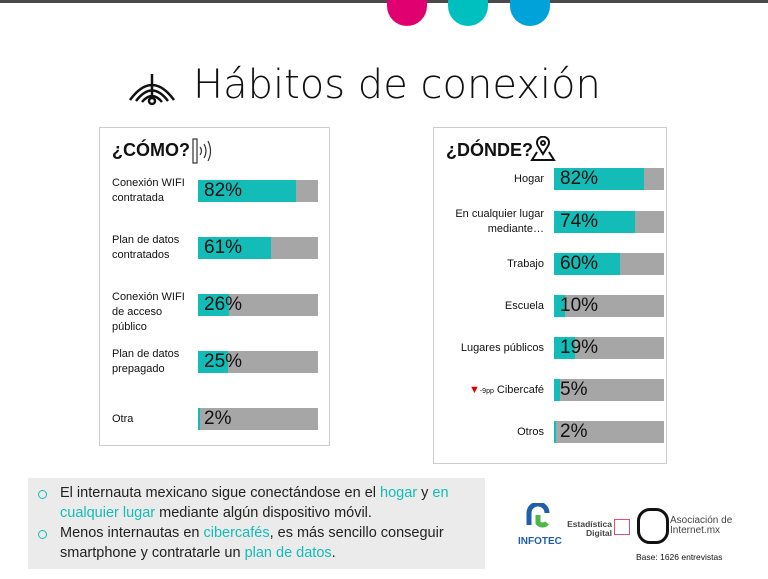  What do you see at coordinates (550, 264) in the screenshot?
I see `bar-row: Trabajo 60%` at bounding box center [550, 264].